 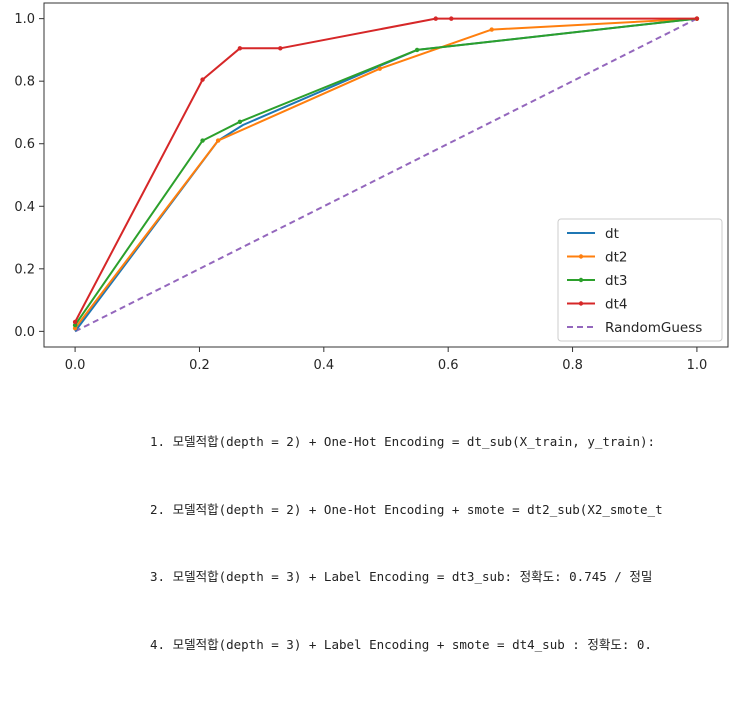 What do you see at coordinates (199, 365) in the screenshot?
I see `x-tick-label: 0.2` at bounding box center [199, 365].